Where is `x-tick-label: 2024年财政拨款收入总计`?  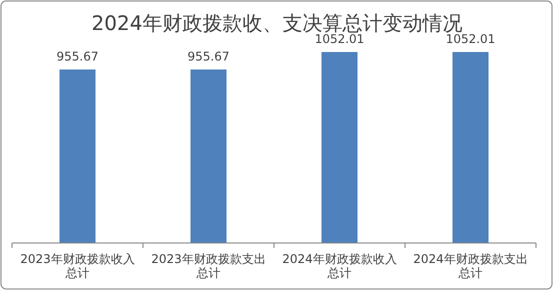 x-tick-label: 2024年财政拨款收入总计 is located at coordinates (339, 266).